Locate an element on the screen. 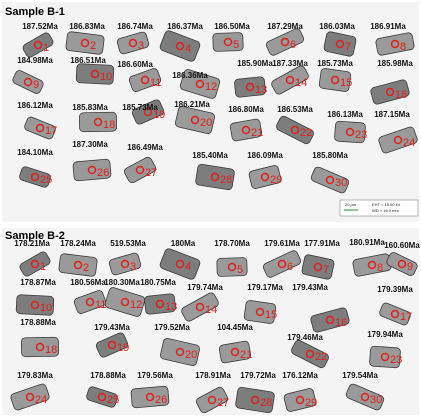 The image size is (421, 417). age-label: 178.24Ma is located at coordinates (78, 243).